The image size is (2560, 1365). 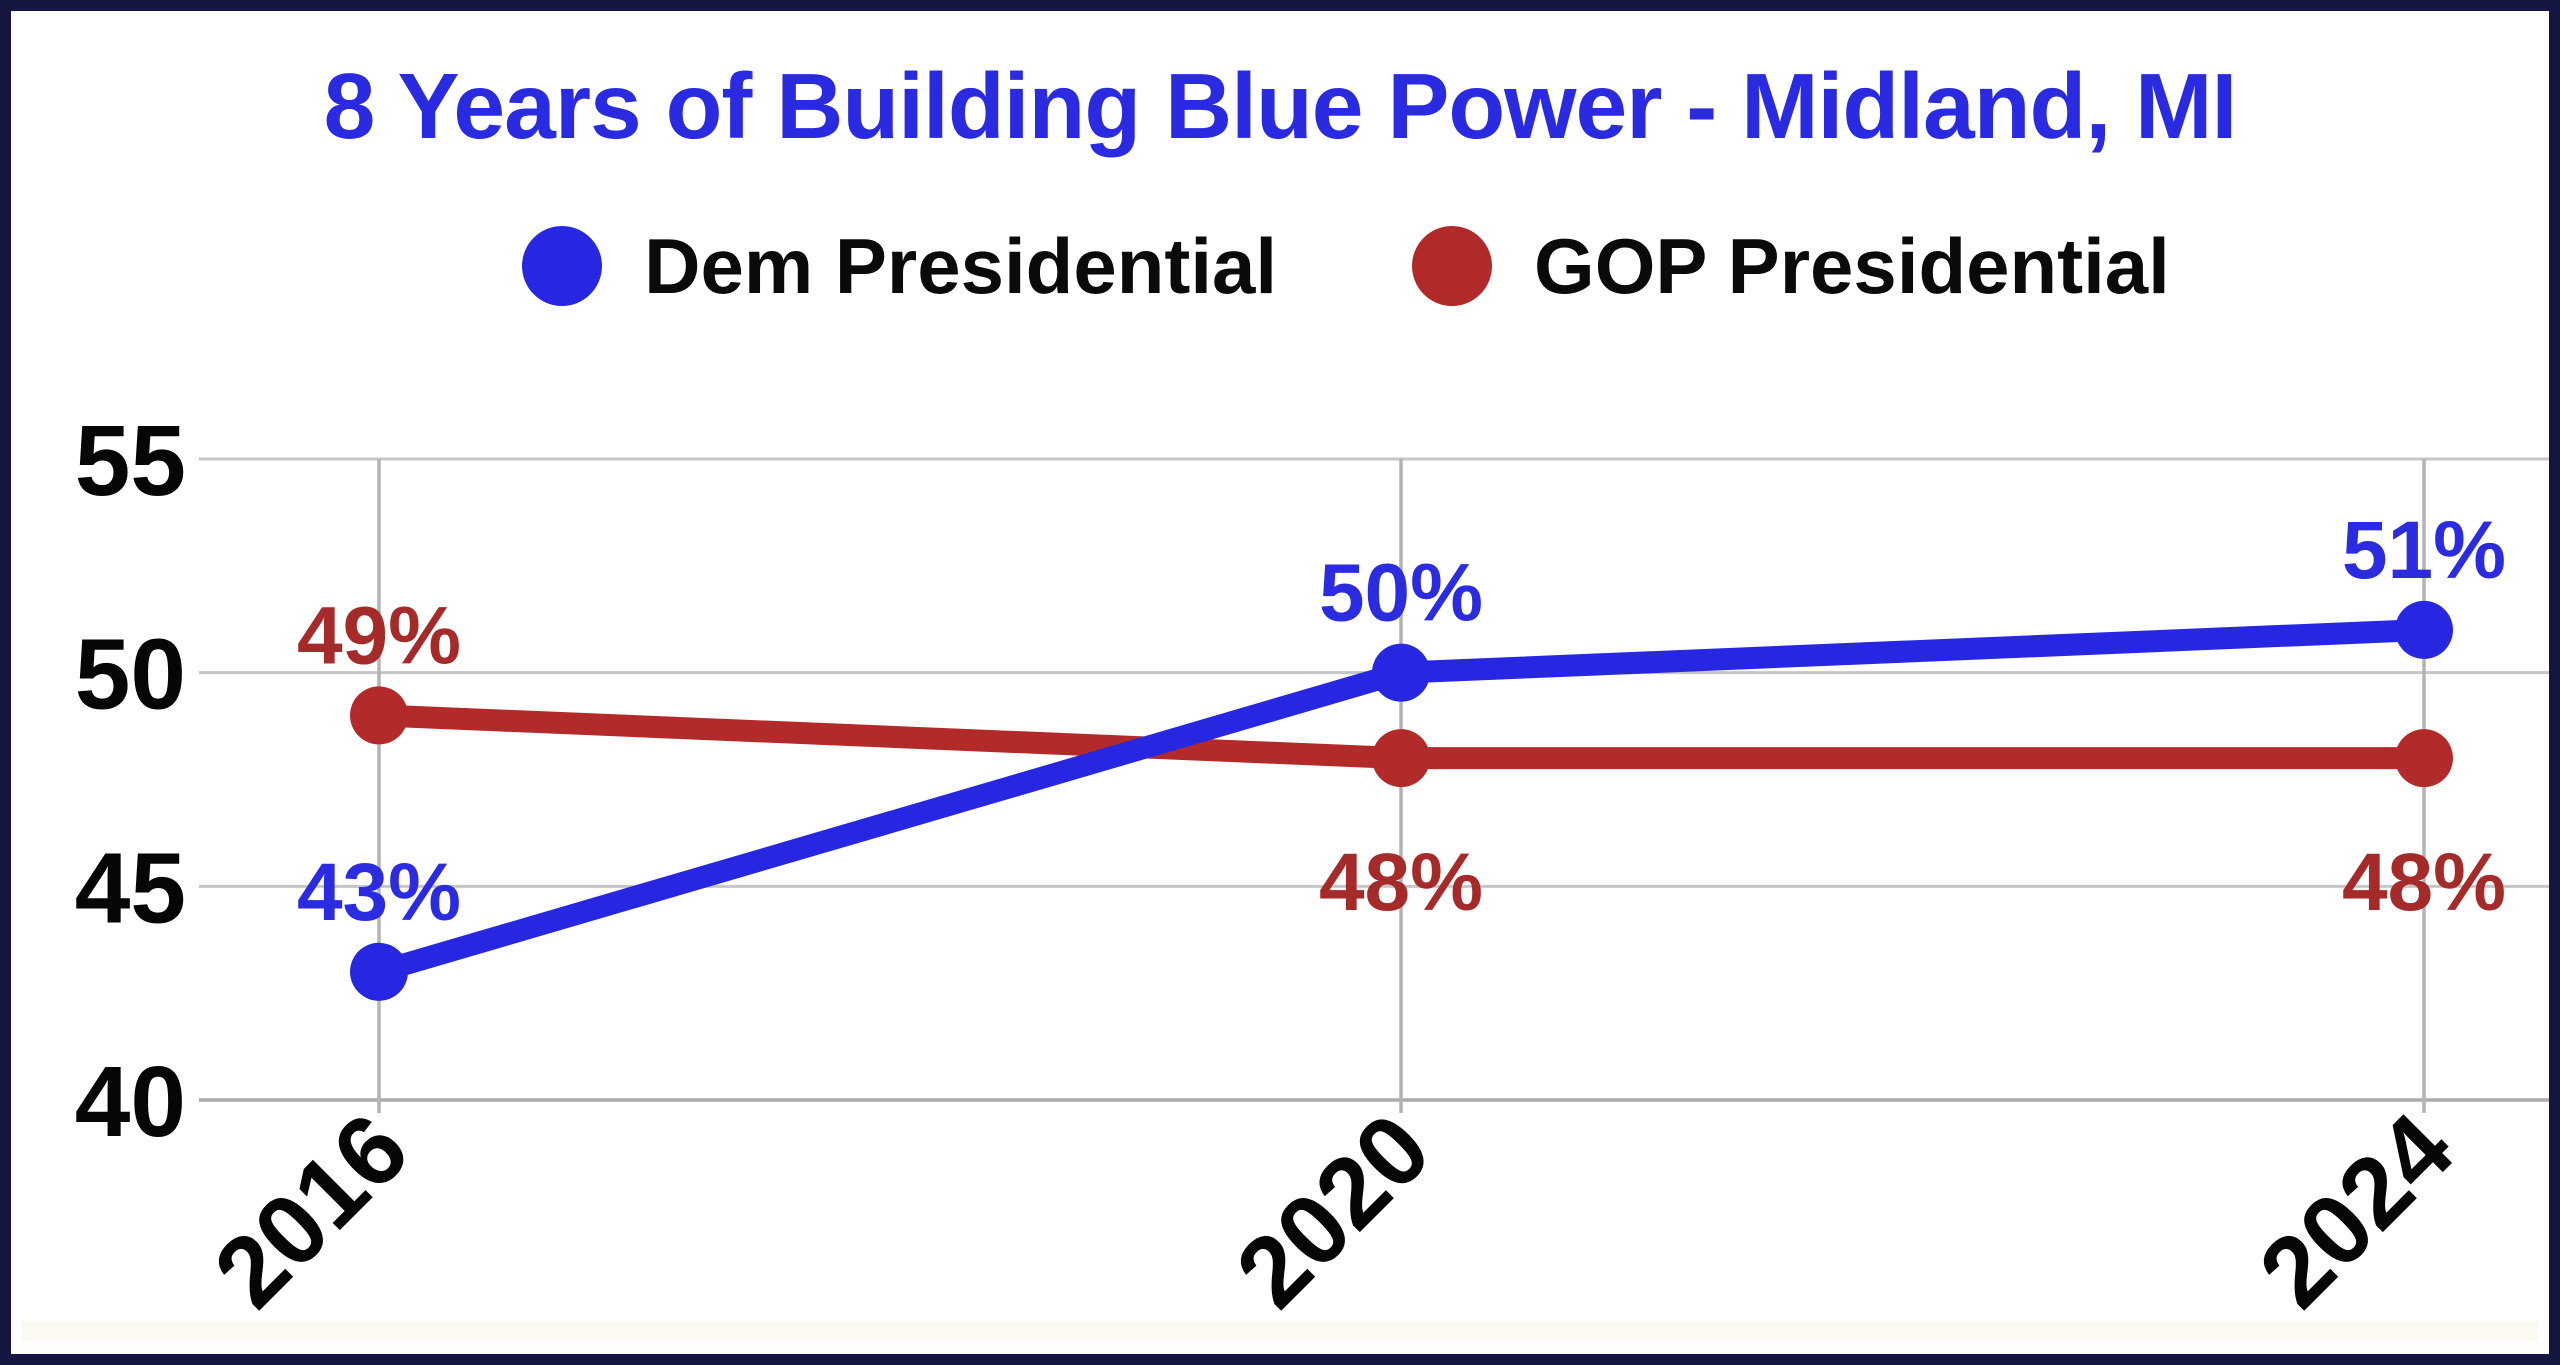 I want to click on data-point-dem-2020, so click(x=1401, y=672).